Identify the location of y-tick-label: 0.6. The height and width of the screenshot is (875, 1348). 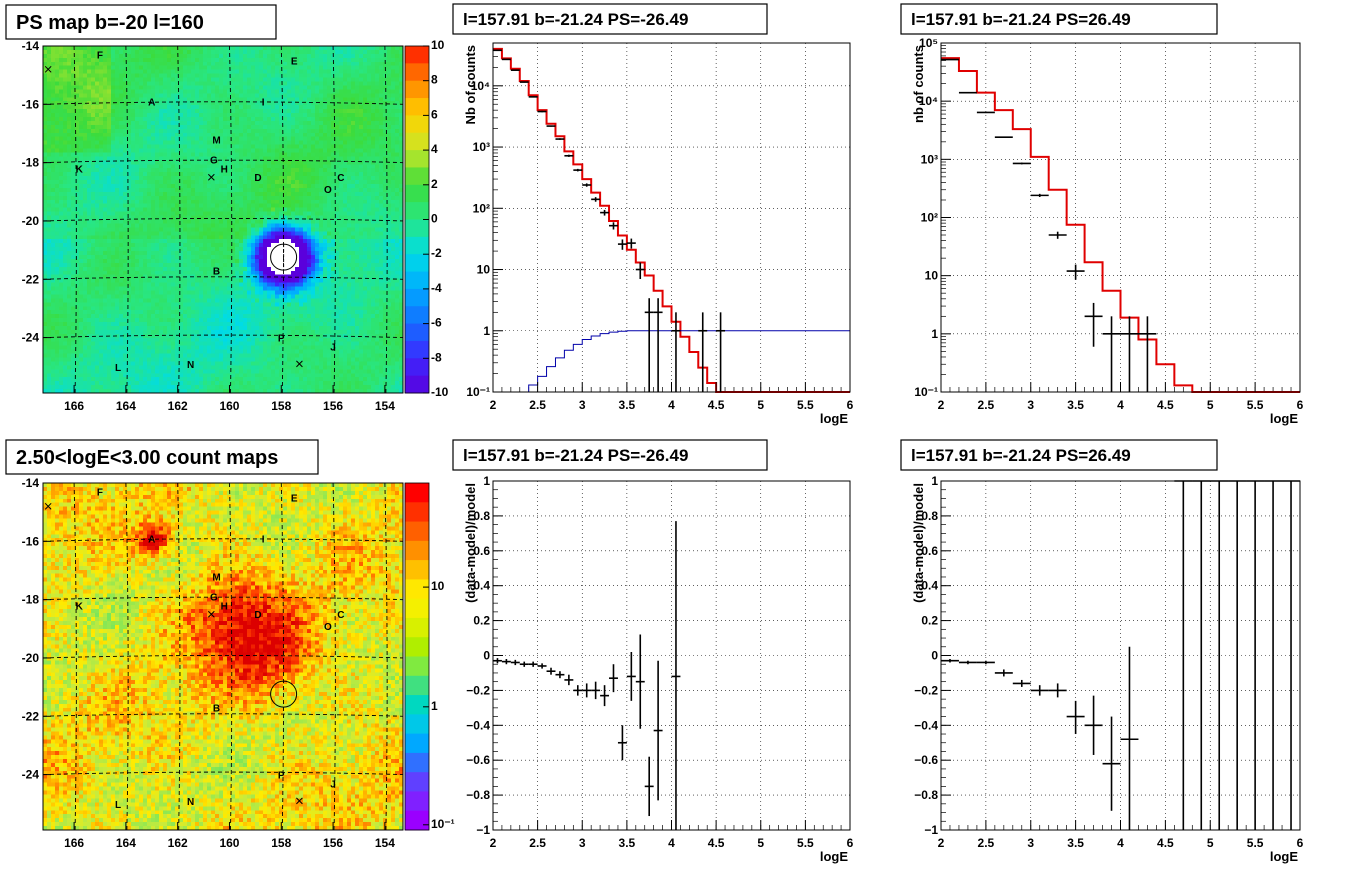
(481, 551).